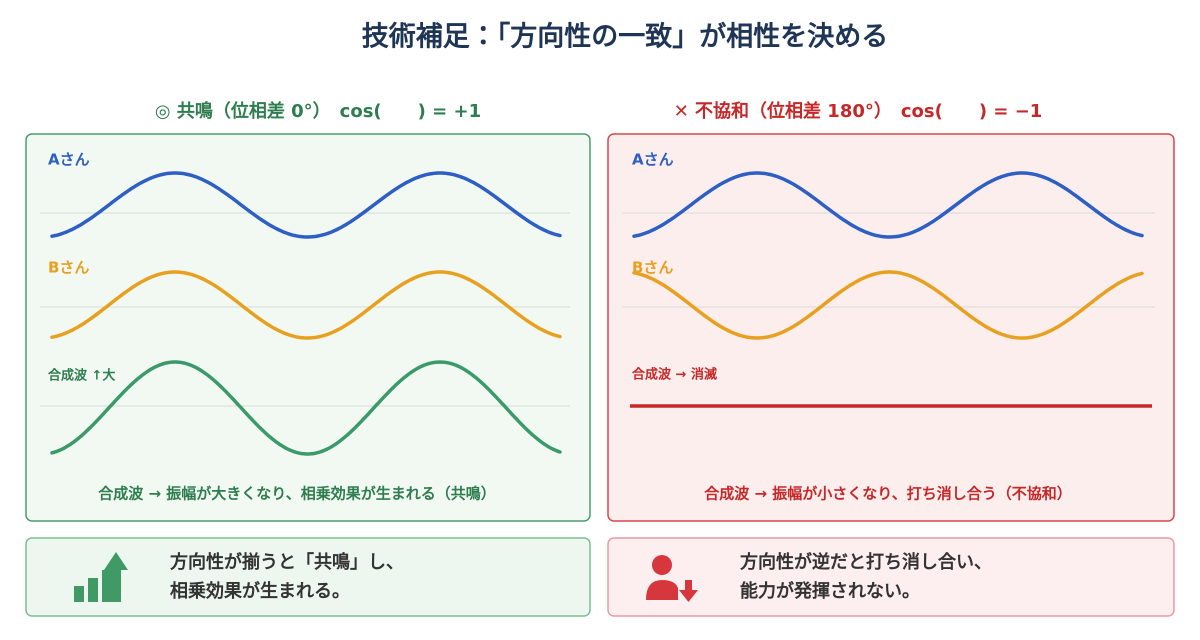  What do you see at coordinates (672, 578) in the screenshot?
I see `decline-icon` at bounding box center [672, 578].